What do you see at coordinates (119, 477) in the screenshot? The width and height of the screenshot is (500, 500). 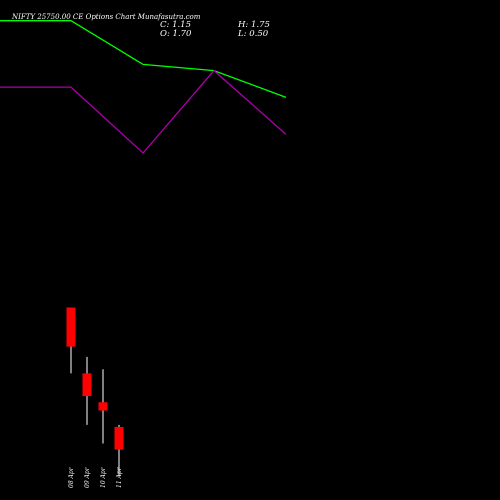 I see `x-tick-label: 11 Apr` at bounding box center [119, 477].